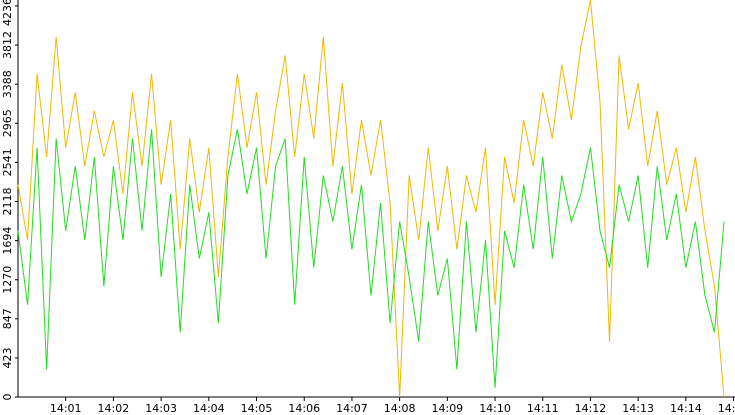  What do you see at coordinates (400, 408) in the screenshot?
I see `x-tick-label: 14:08` at bounding box center [400, 408].